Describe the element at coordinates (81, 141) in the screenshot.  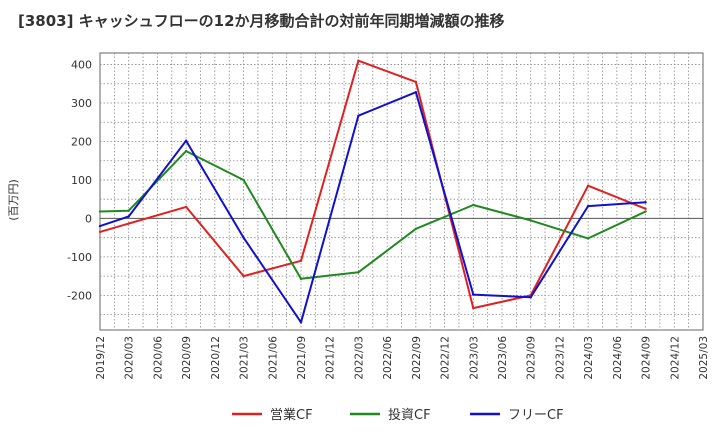
I see `y-tick-label: 200` at that location.